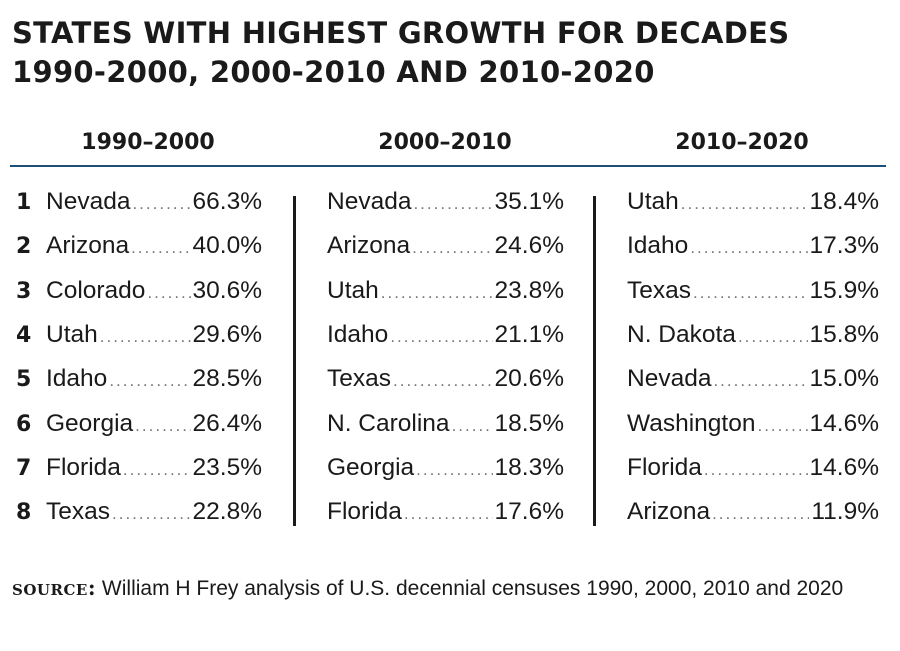 The height and width of the screenshot is (651, 900). I want to click on source-label: SOURCE:, so click(54, 587).